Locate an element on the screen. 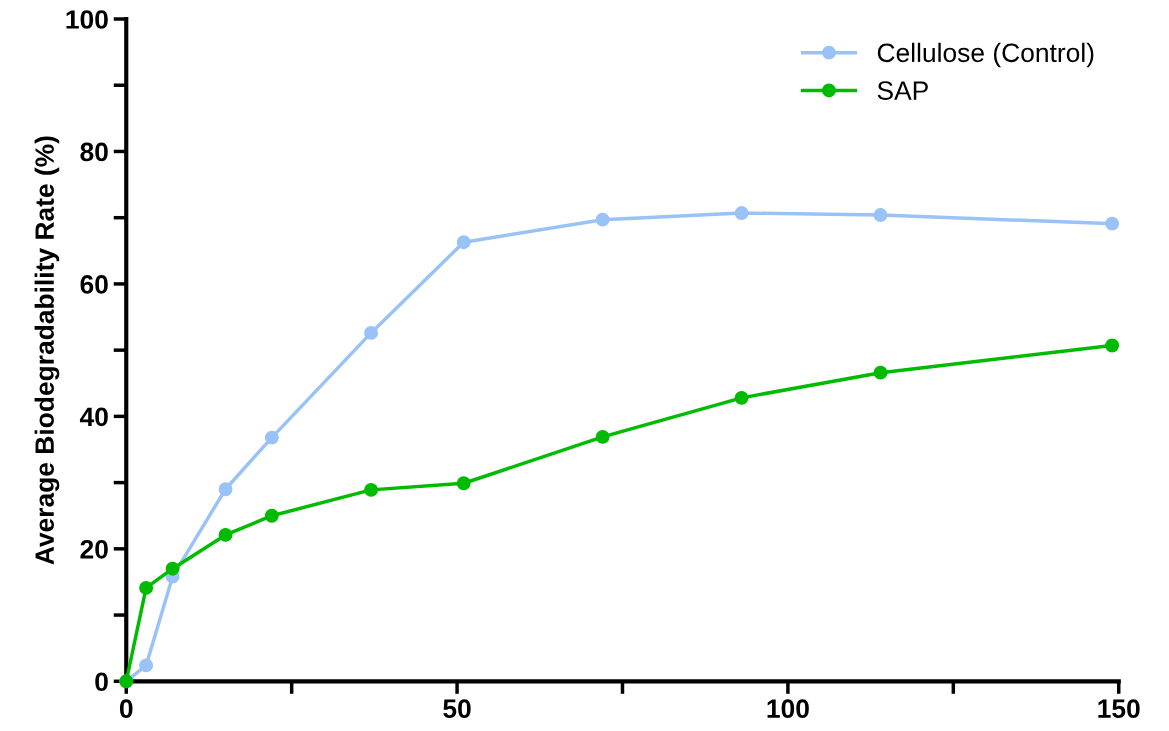 The width and height of the screenshot is (1169, 731). y-axis-title: Average Biodegradability Rate (%) is located at coordinates (47, 350).